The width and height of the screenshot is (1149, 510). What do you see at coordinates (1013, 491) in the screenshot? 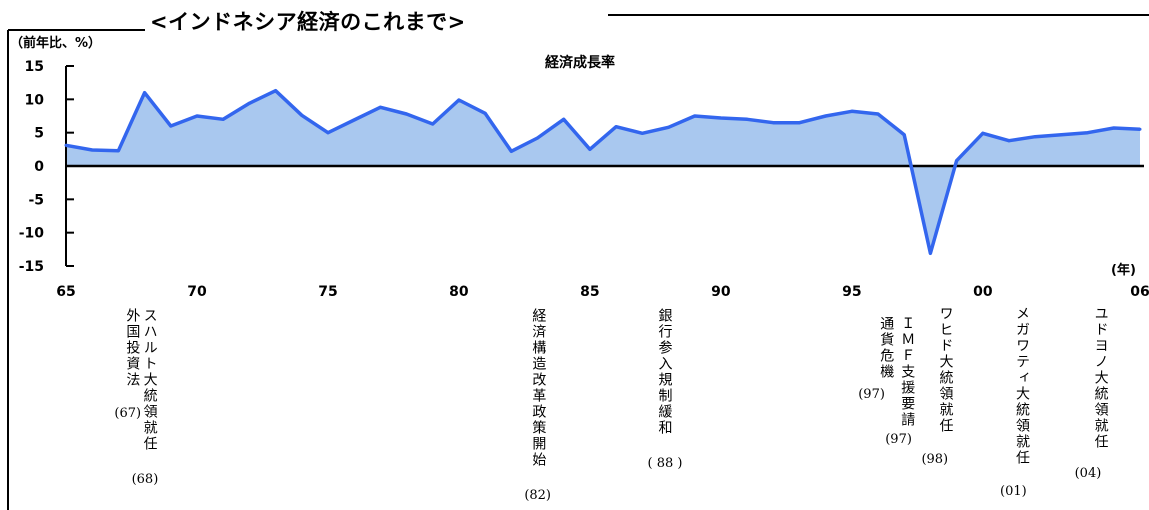
I see `annotation-year: (01)` at bounding box center [1013, 491].